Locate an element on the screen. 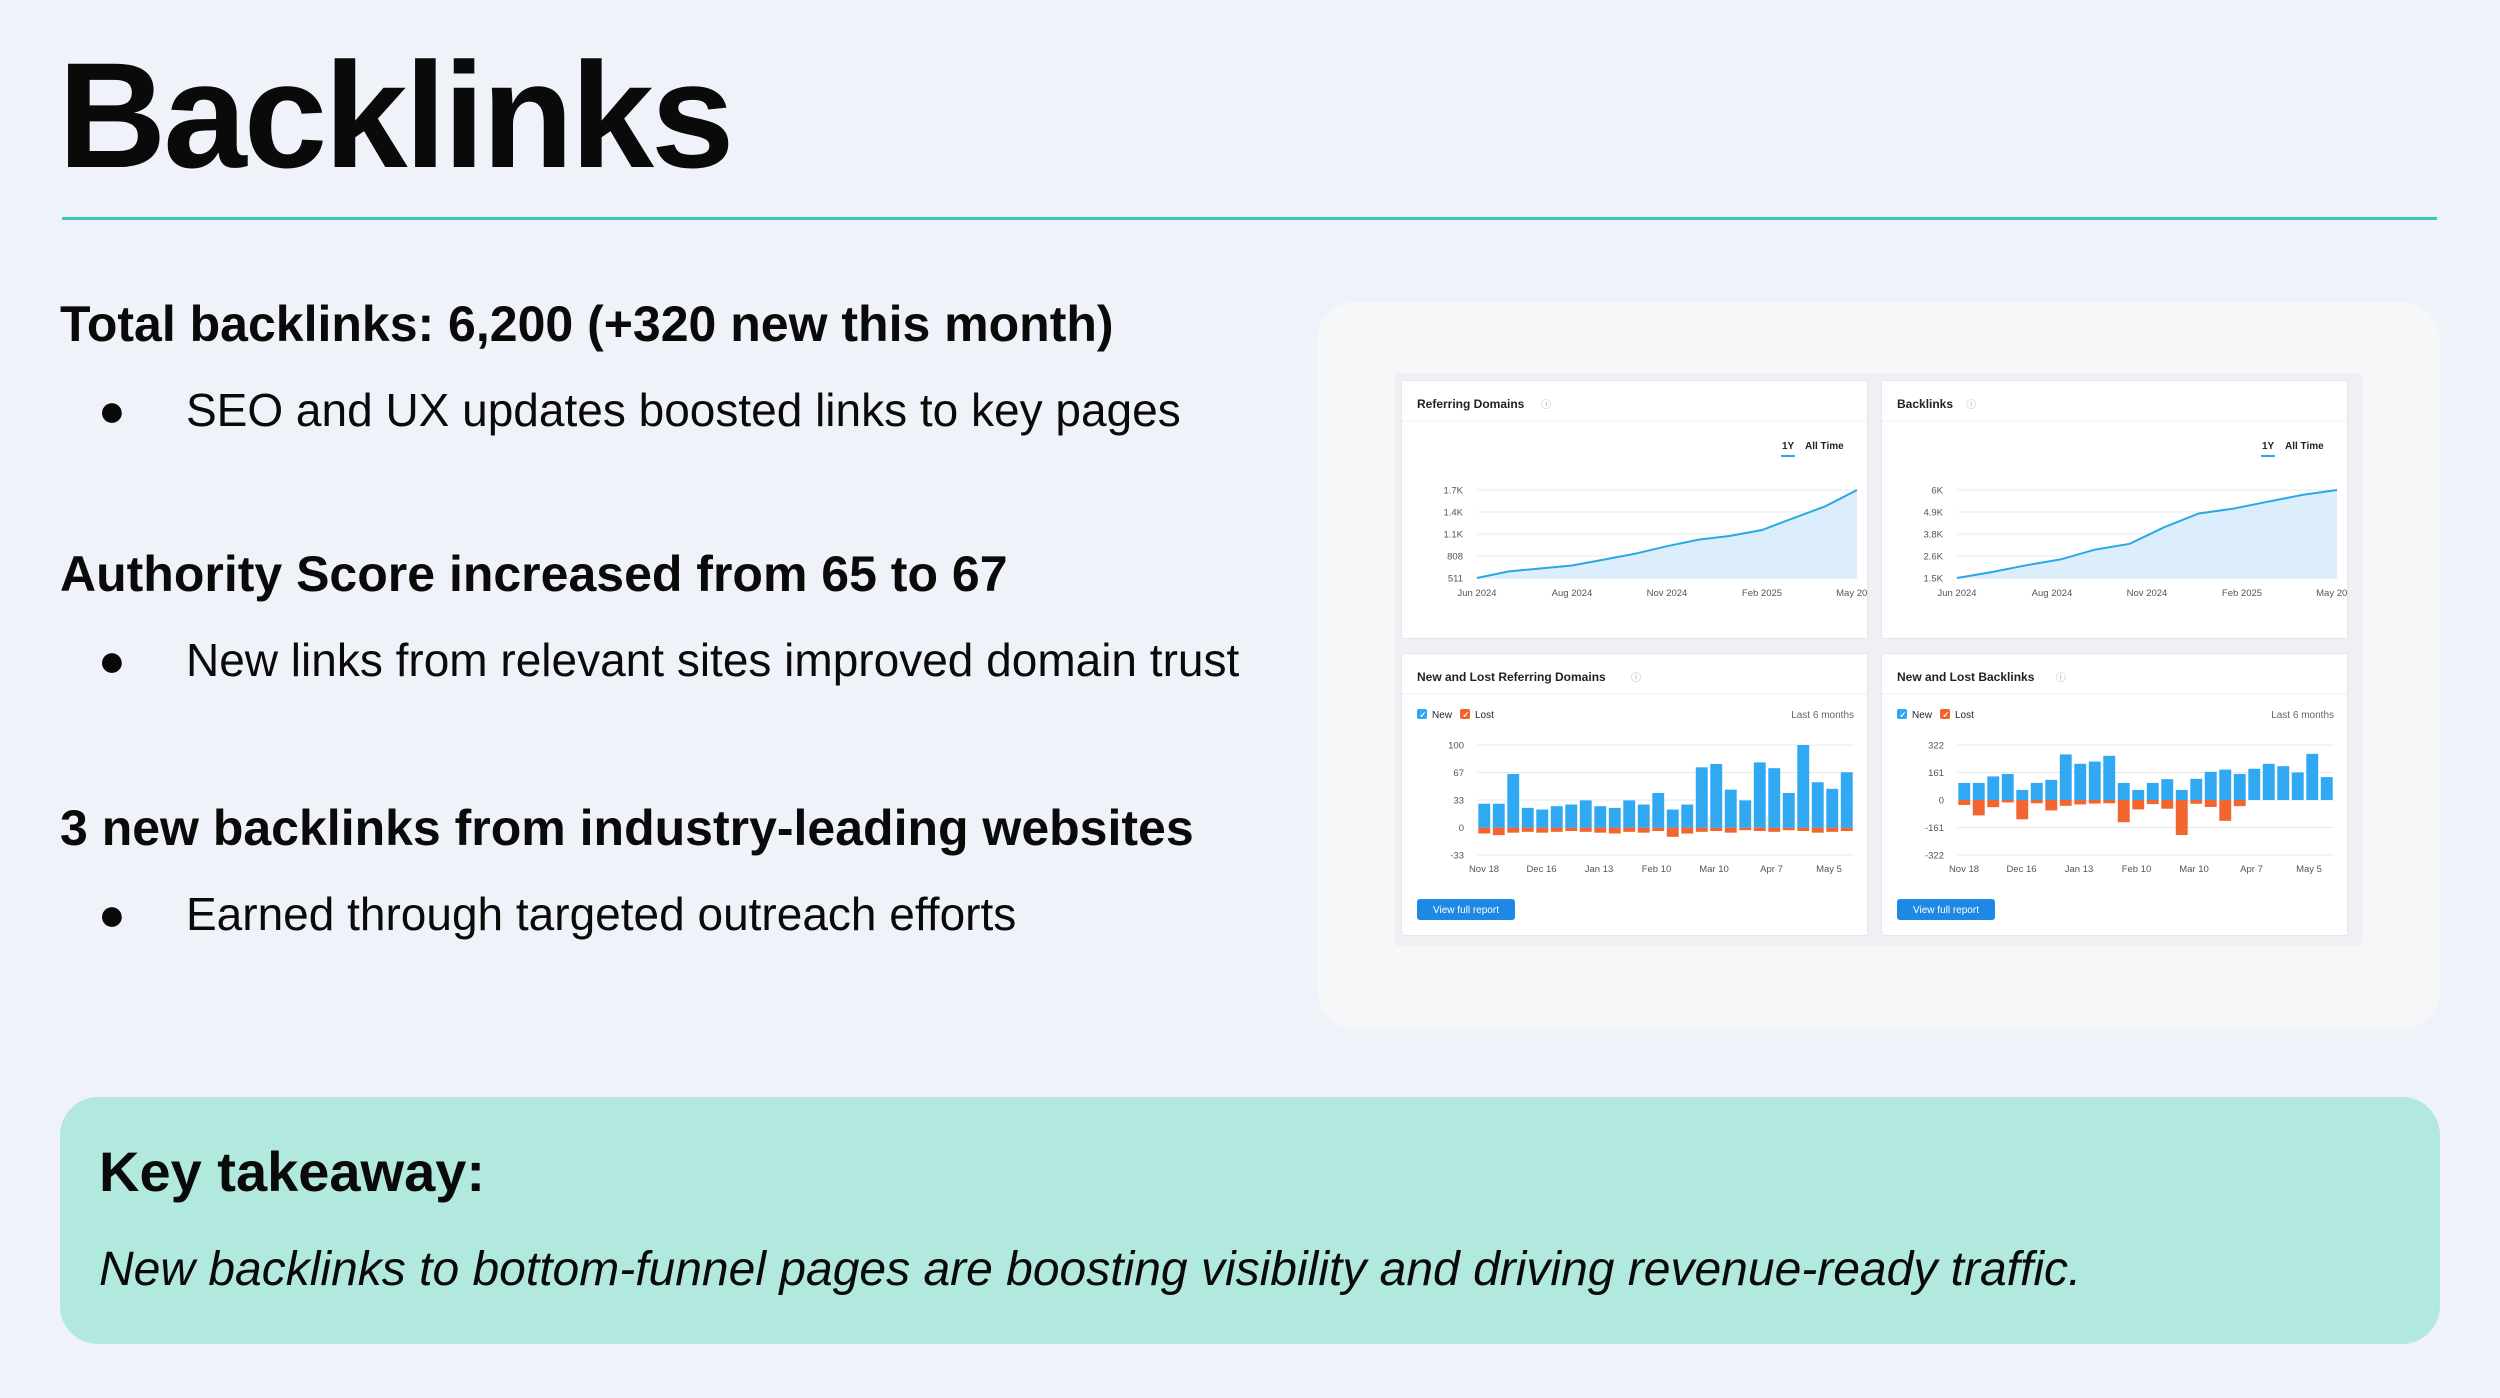 This screenshot has width=2500, height=1398. y-tick-label: 4.9K is located at coordinates (1933, 513).